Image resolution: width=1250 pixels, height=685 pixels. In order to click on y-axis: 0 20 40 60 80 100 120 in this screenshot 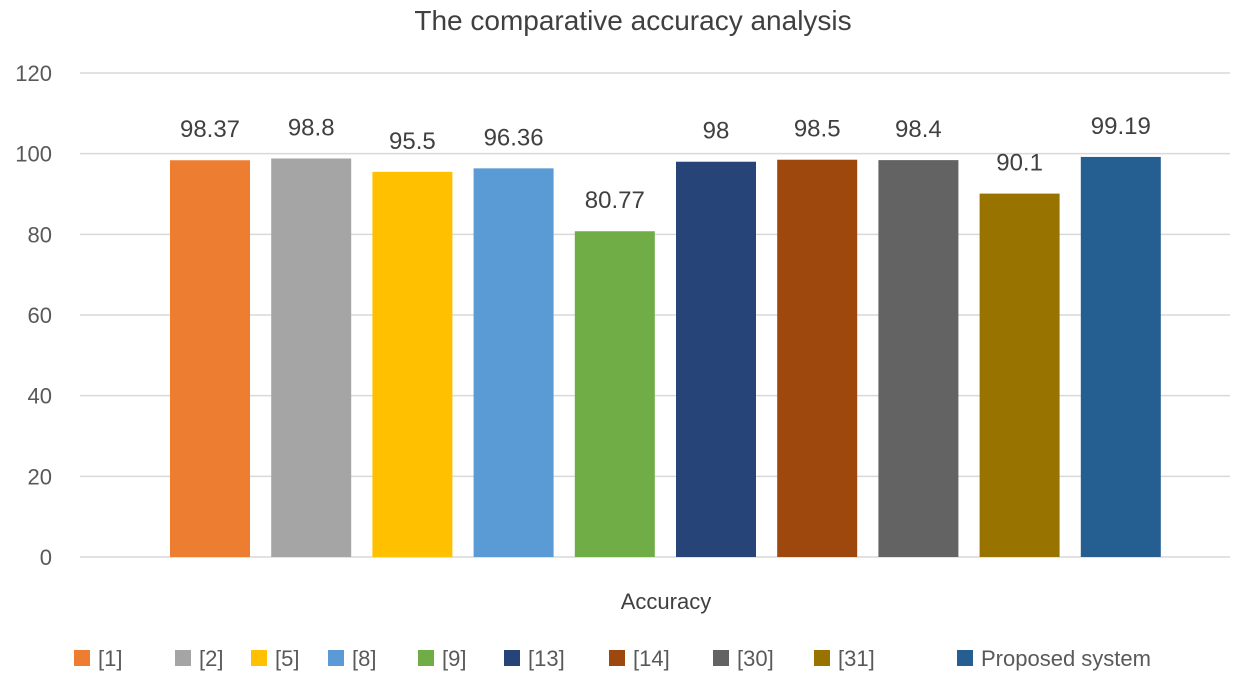, I will do `click(33, 315)`.